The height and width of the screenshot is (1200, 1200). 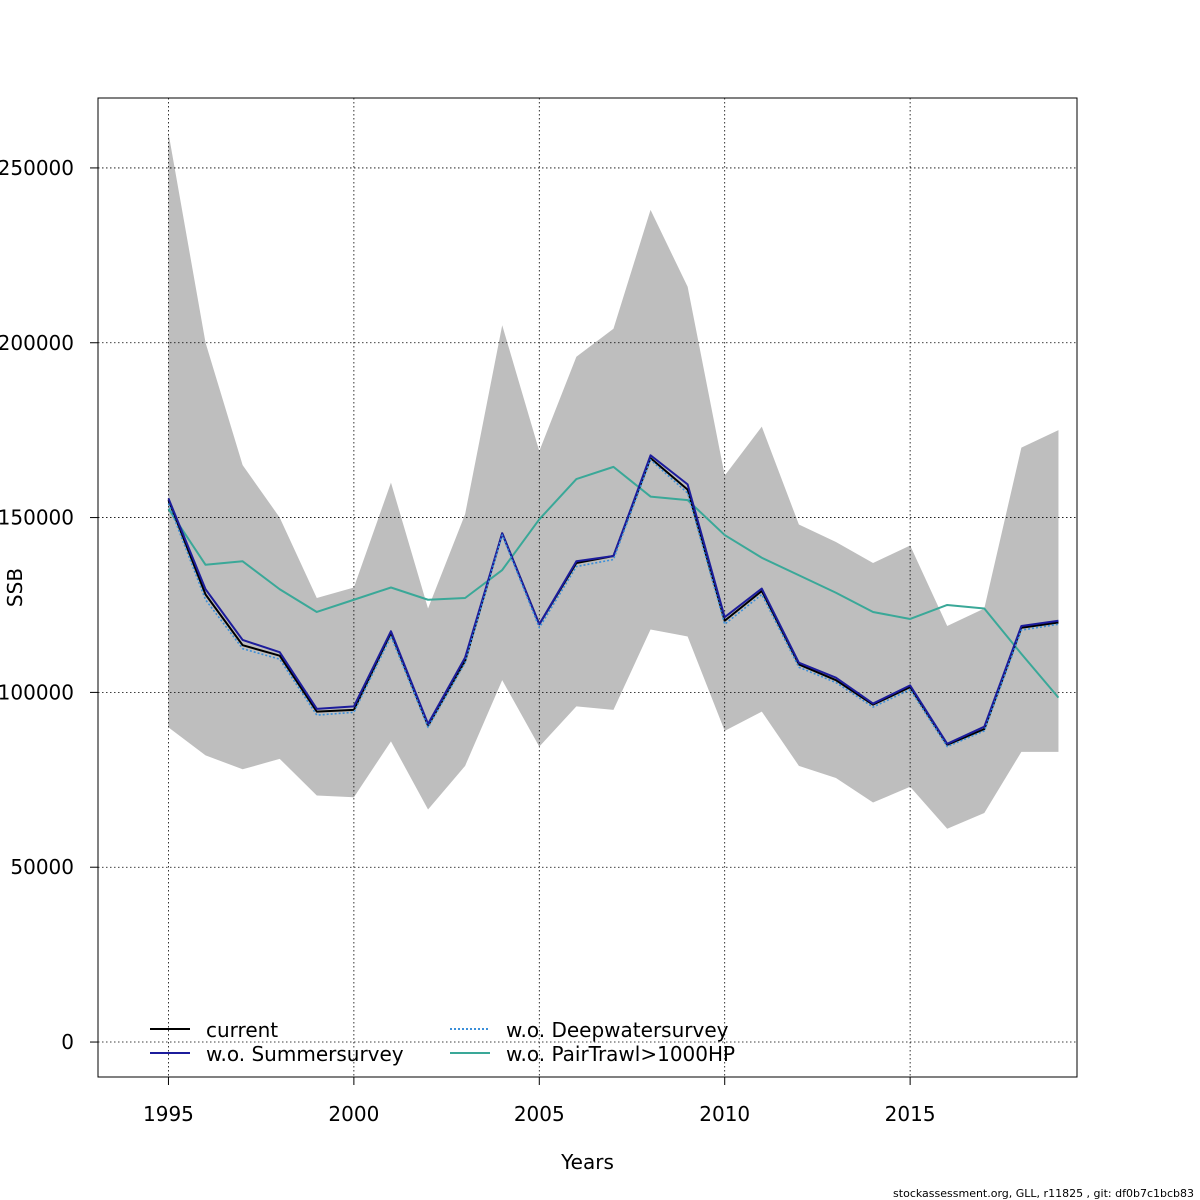 I want to click on x-tick-label: 2005, so click(x=539, y=1114).